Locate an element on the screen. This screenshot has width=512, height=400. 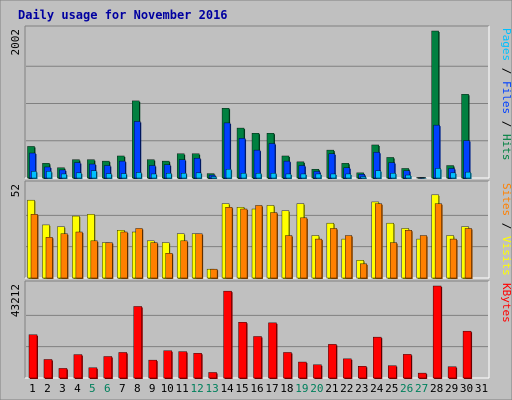
x-tick-label: 12 is located at coordinates (197, 388).